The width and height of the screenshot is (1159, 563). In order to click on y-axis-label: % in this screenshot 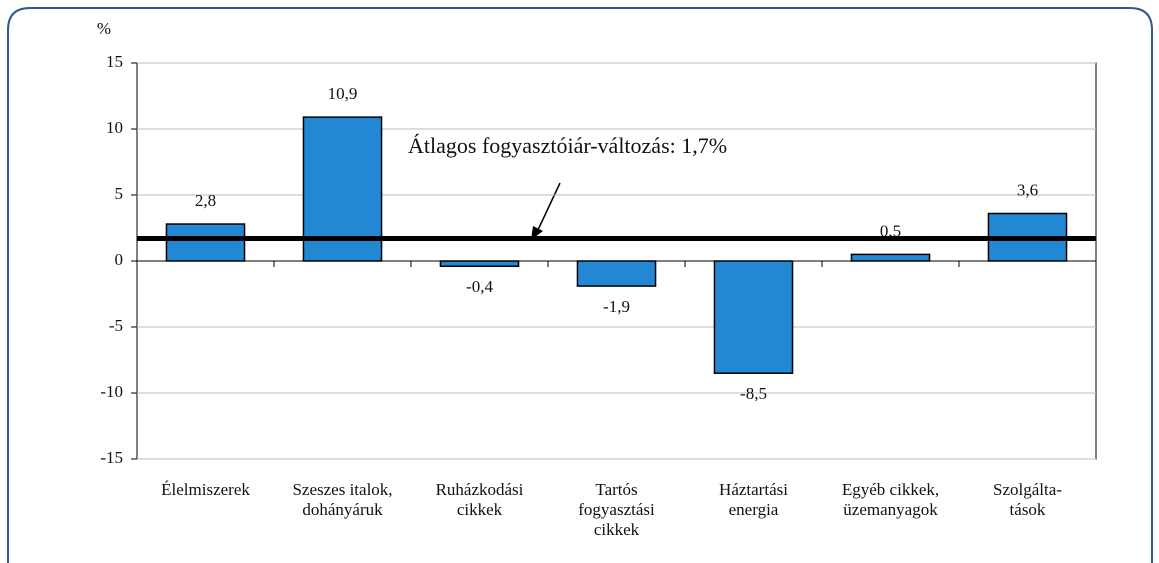, I will do `click(104, 28)`.